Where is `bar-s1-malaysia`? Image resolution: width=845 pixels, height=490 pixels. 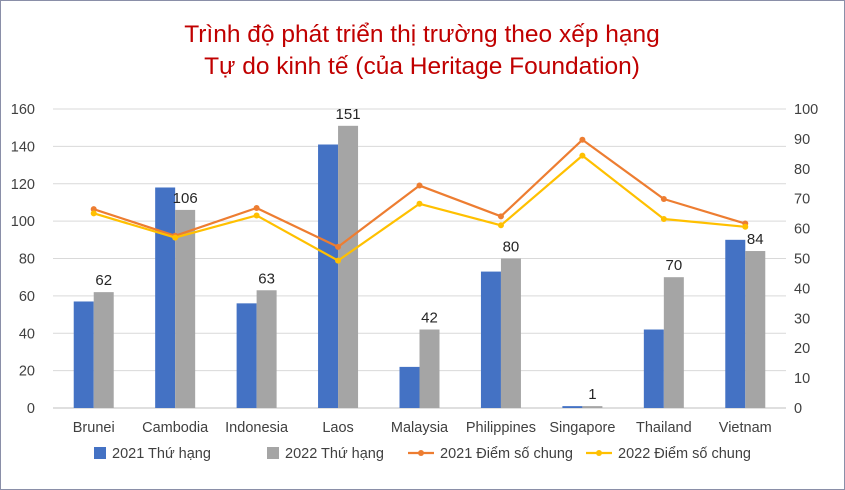
bar-s1-malaysia is located at coordinates (409, 387).